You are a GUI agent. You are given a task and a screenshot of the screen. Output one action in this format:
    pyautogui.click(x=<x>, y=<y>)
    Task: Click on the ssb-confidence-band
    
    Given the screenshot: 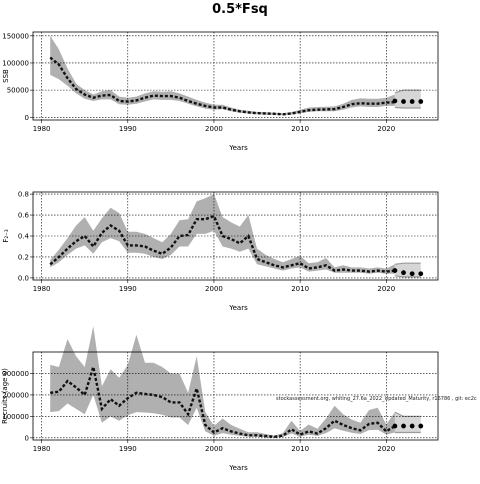 What is the action you would take?
    pyautogui.click(x=222, y=75)
    